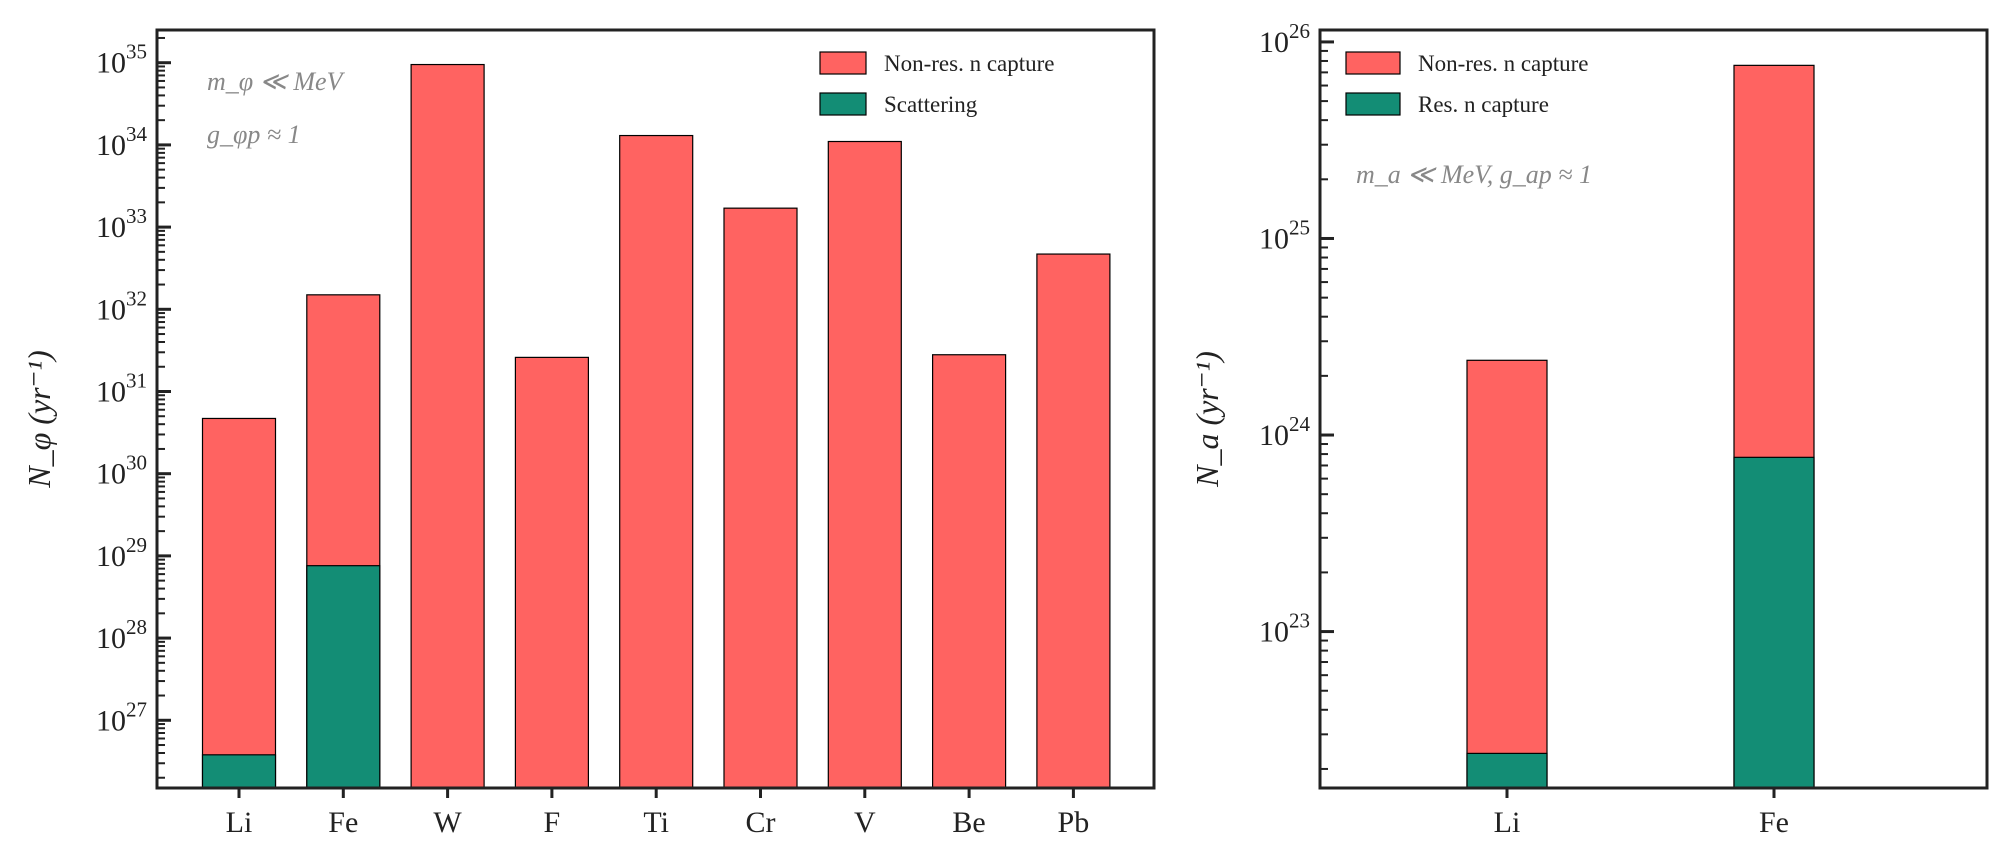 The width and height of the screenshot is (2010, 857). Describe the element at coordinates (1285, 432) in the screenshot. I see `y-tick-label-1e24: 1024` at that location.